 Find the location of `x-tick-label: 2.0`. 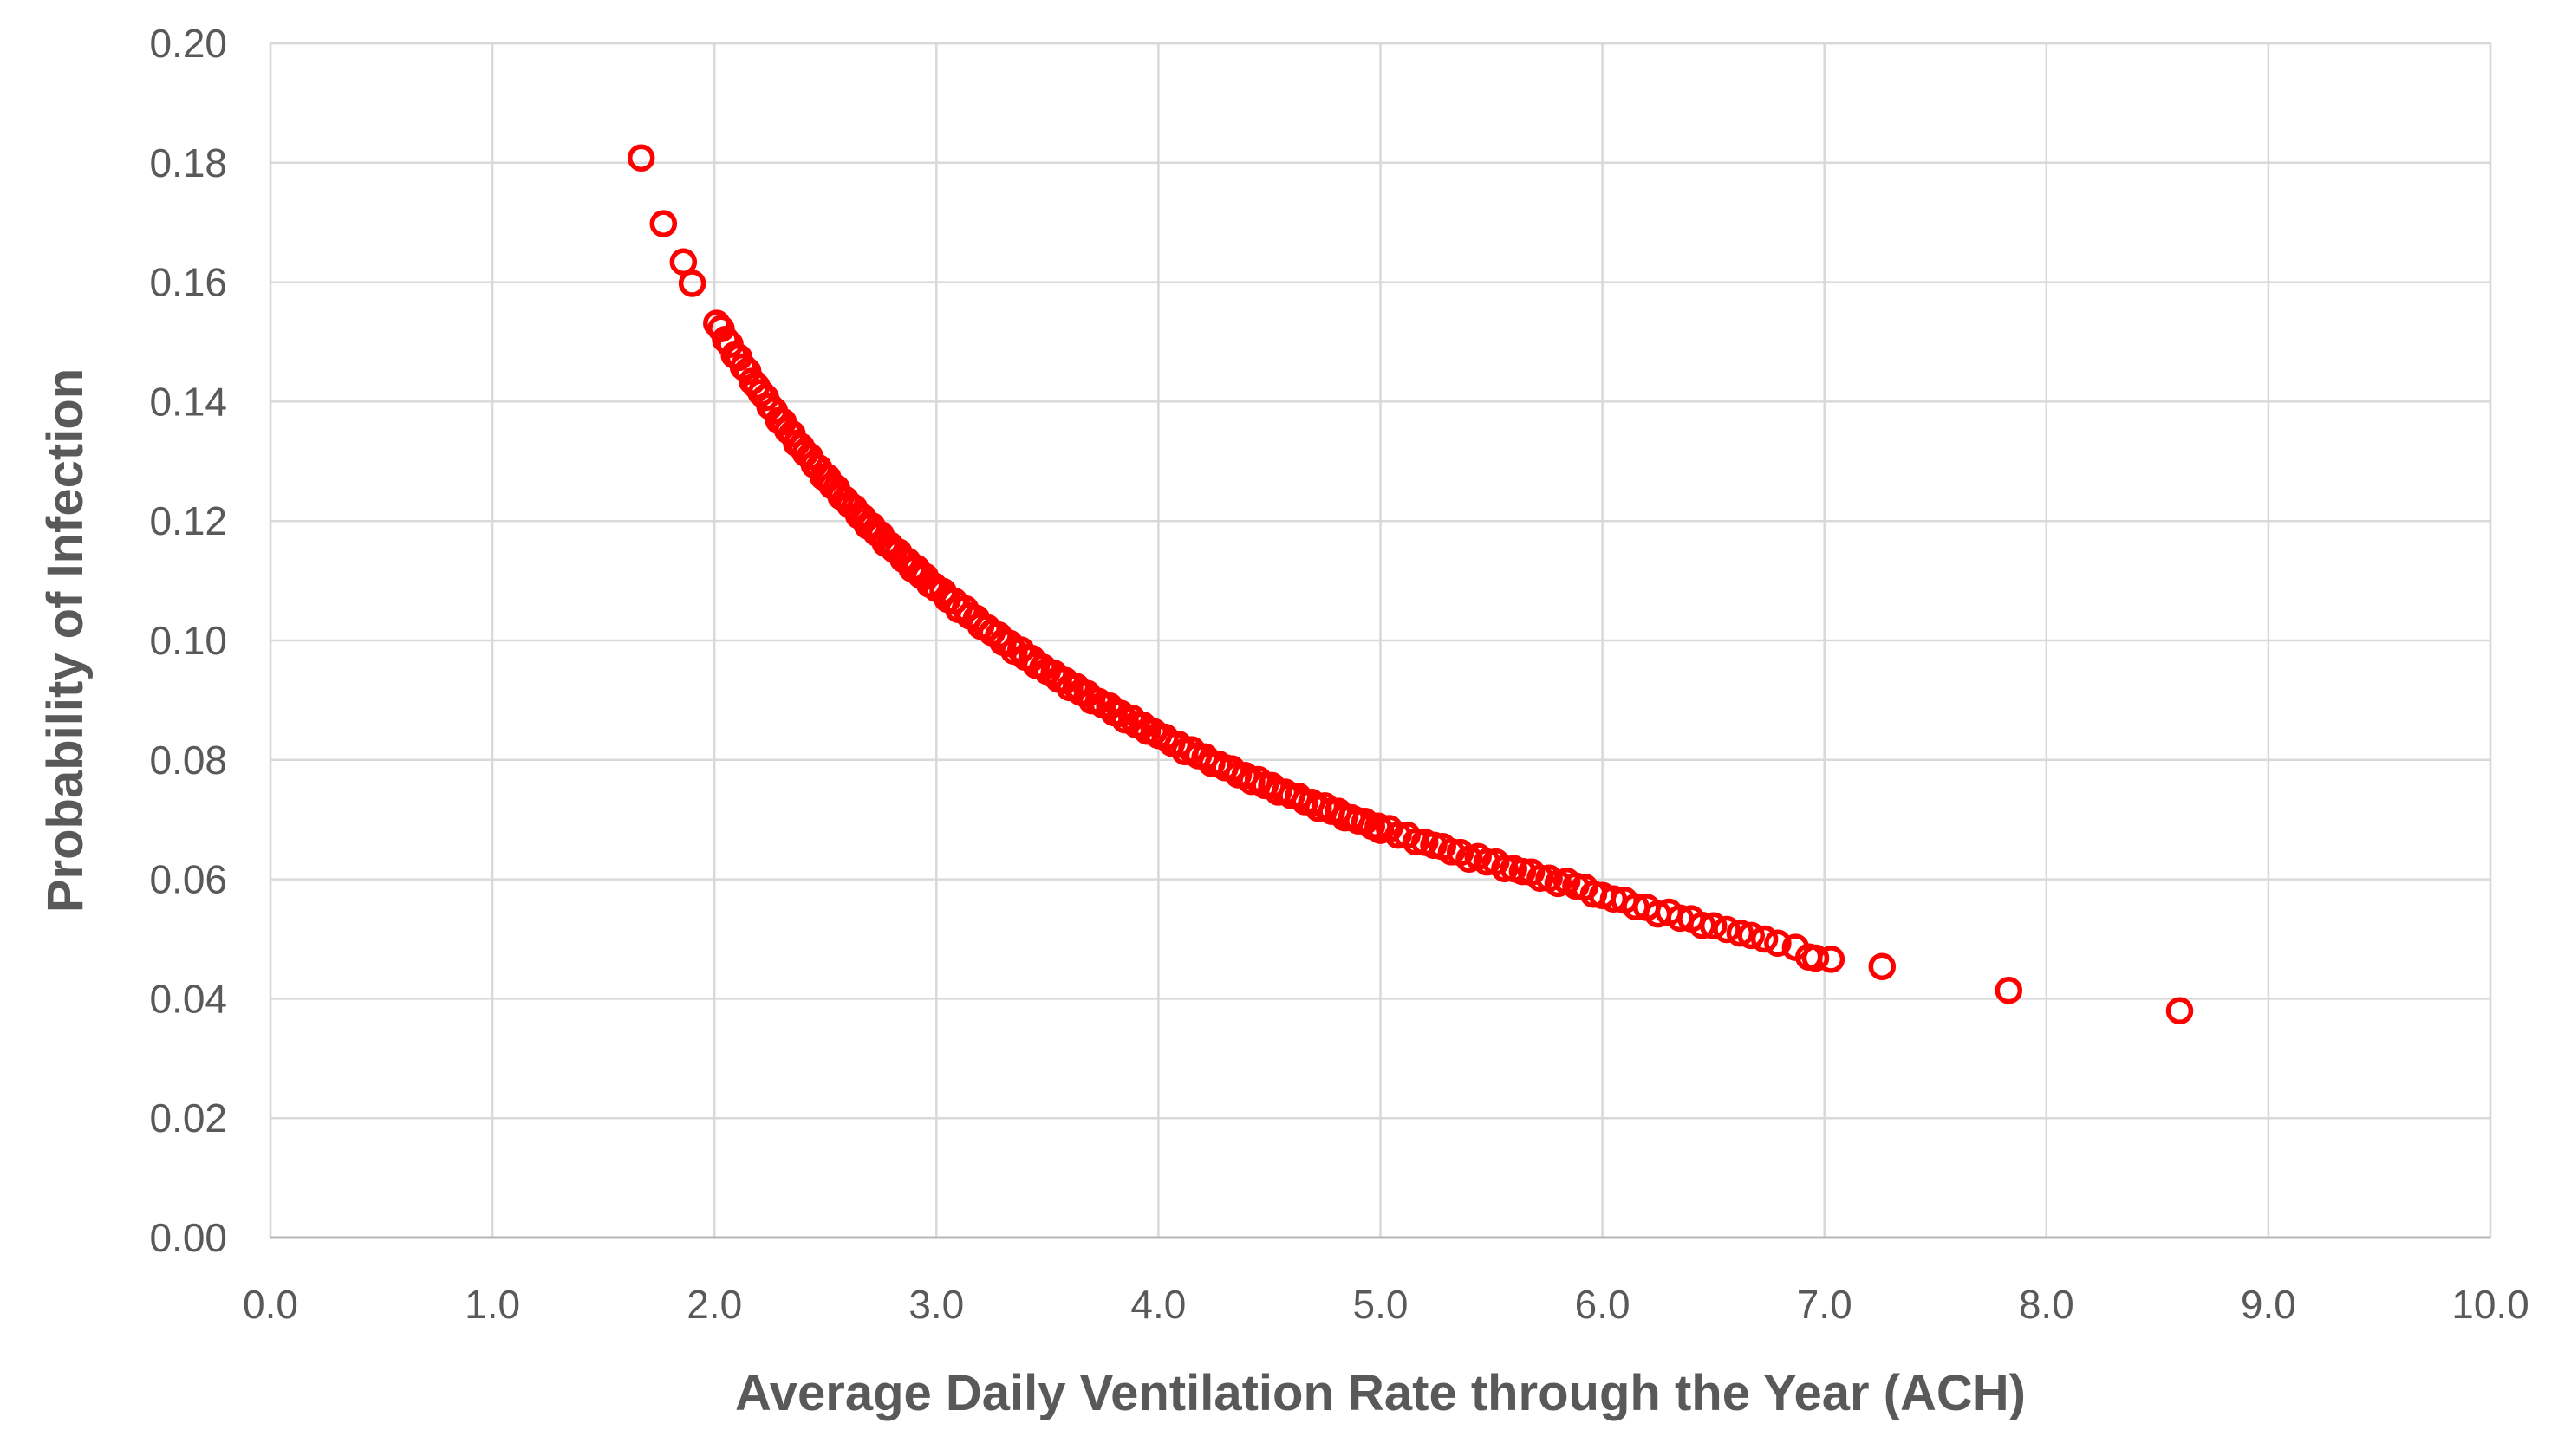

x-tick-label: 2.0 is located at coordinates (715, 1304).